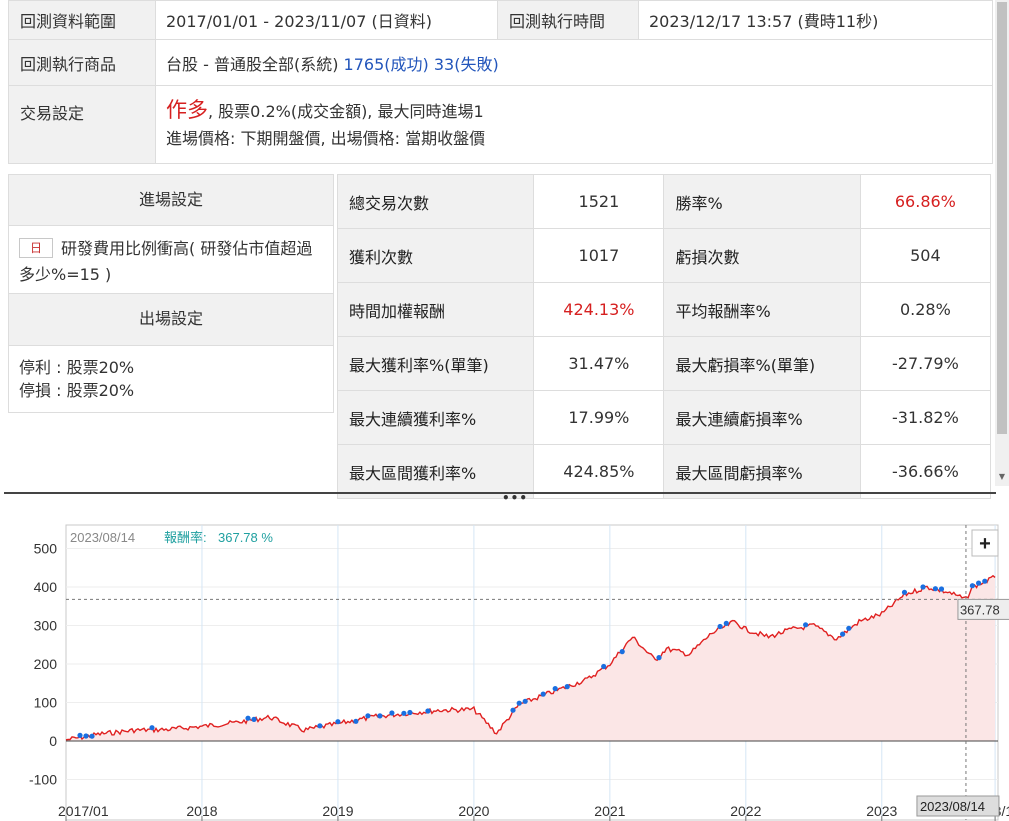 The height and width of the screenshot is (821, 1009). What do you see at coordinates (762, 417) in the screenshot?
I see `stat-label: 最大連續虧損率%` at bounding box center [762, 417].